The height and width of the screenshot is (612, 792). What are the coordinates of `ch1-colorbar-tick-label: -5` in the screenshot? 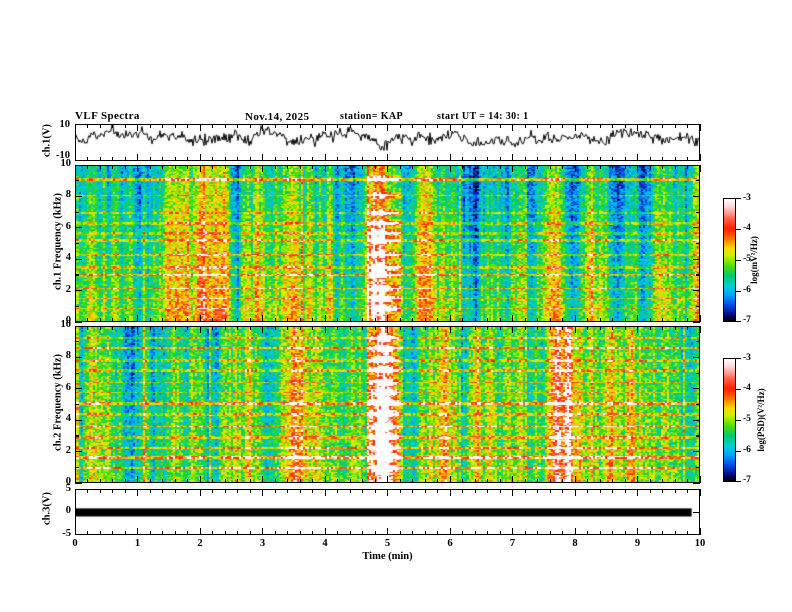 It's located at (747, 259).